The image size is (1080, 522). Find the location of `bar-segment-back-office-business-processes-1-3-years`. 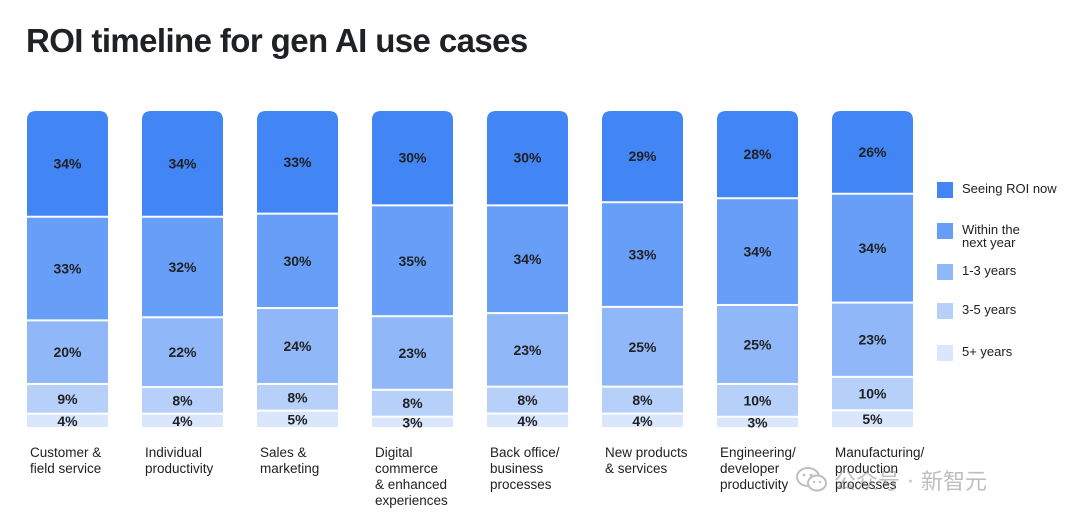

bar-segment-back-office-business-processes-1-3-years is located at coordinates (527, 350).